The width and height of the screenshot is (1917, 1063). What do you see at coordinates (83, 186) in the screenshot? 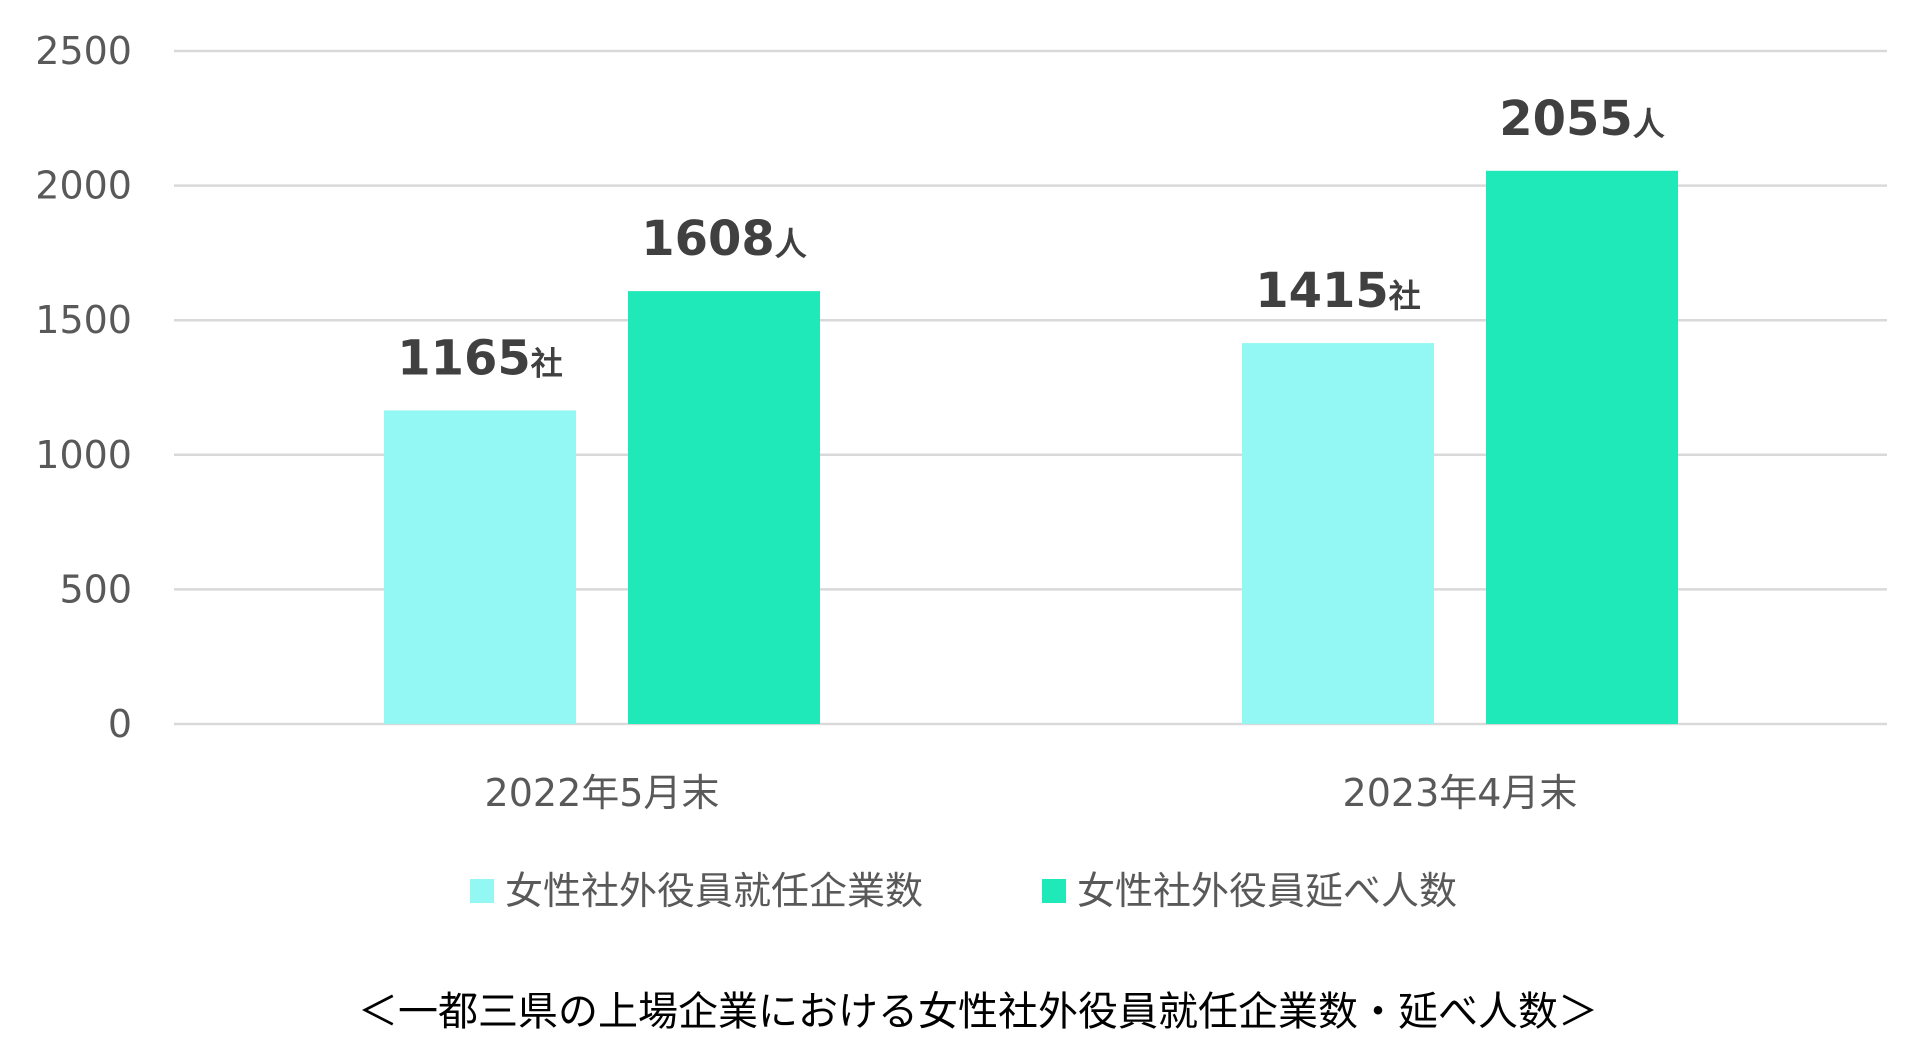
I see `y-tick-label-2000: 2000` at bounding box center [83, 186].